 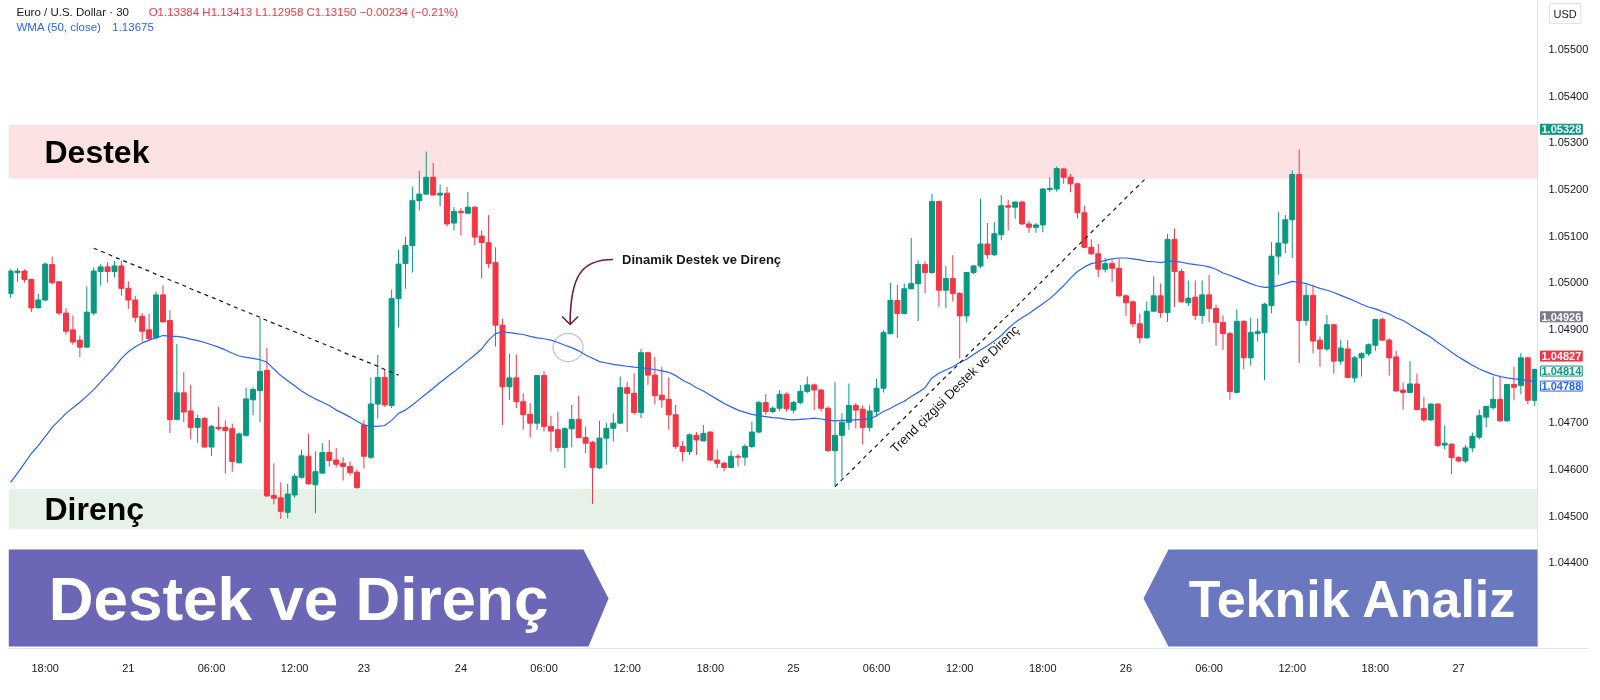 What do you see at coordinates (1126, 667) in the screenshot?
I see `x-tick-label: 26` at bounding box center [1126, 667].